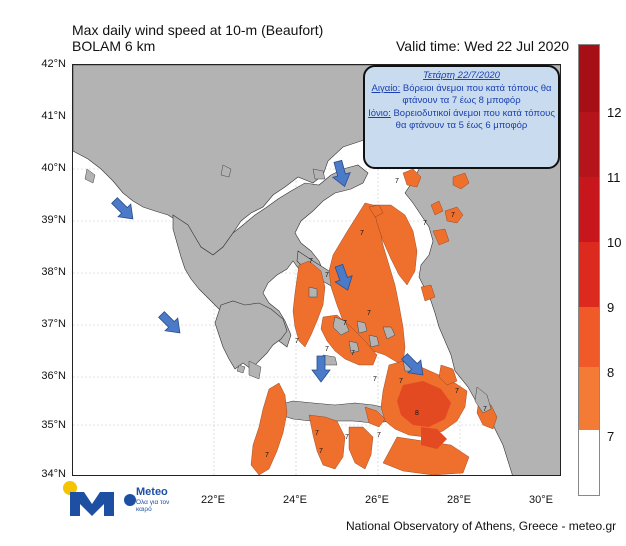  I want to click on colorbar-label-11: 11, so click(614, 177).